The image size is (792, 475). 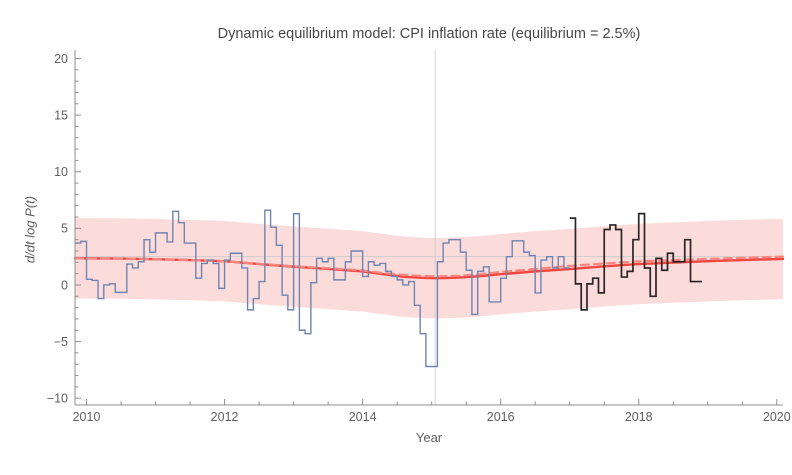 I want to click on x-tick-label: 2016, so click(x=501, y=417).